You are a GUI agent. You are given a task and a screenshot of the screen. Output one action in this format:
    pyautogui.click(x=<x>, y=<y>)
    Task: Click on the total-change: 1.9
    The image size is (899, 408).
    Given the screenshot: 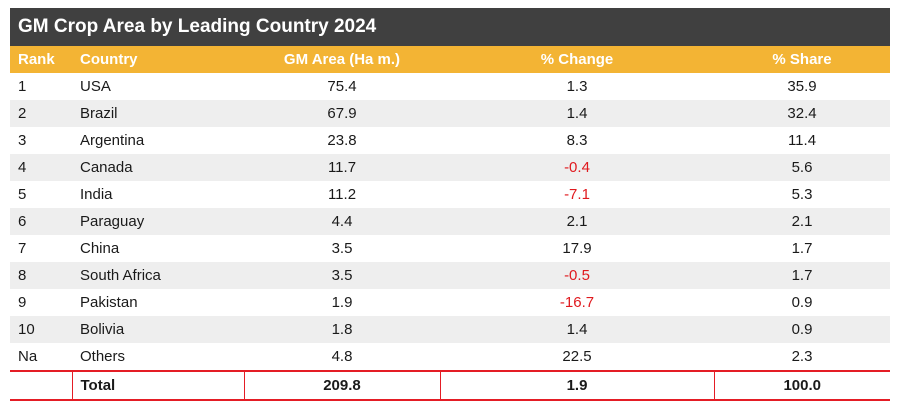 What is the action you would take?
    pyautogui.click(x=576, y=385)
    